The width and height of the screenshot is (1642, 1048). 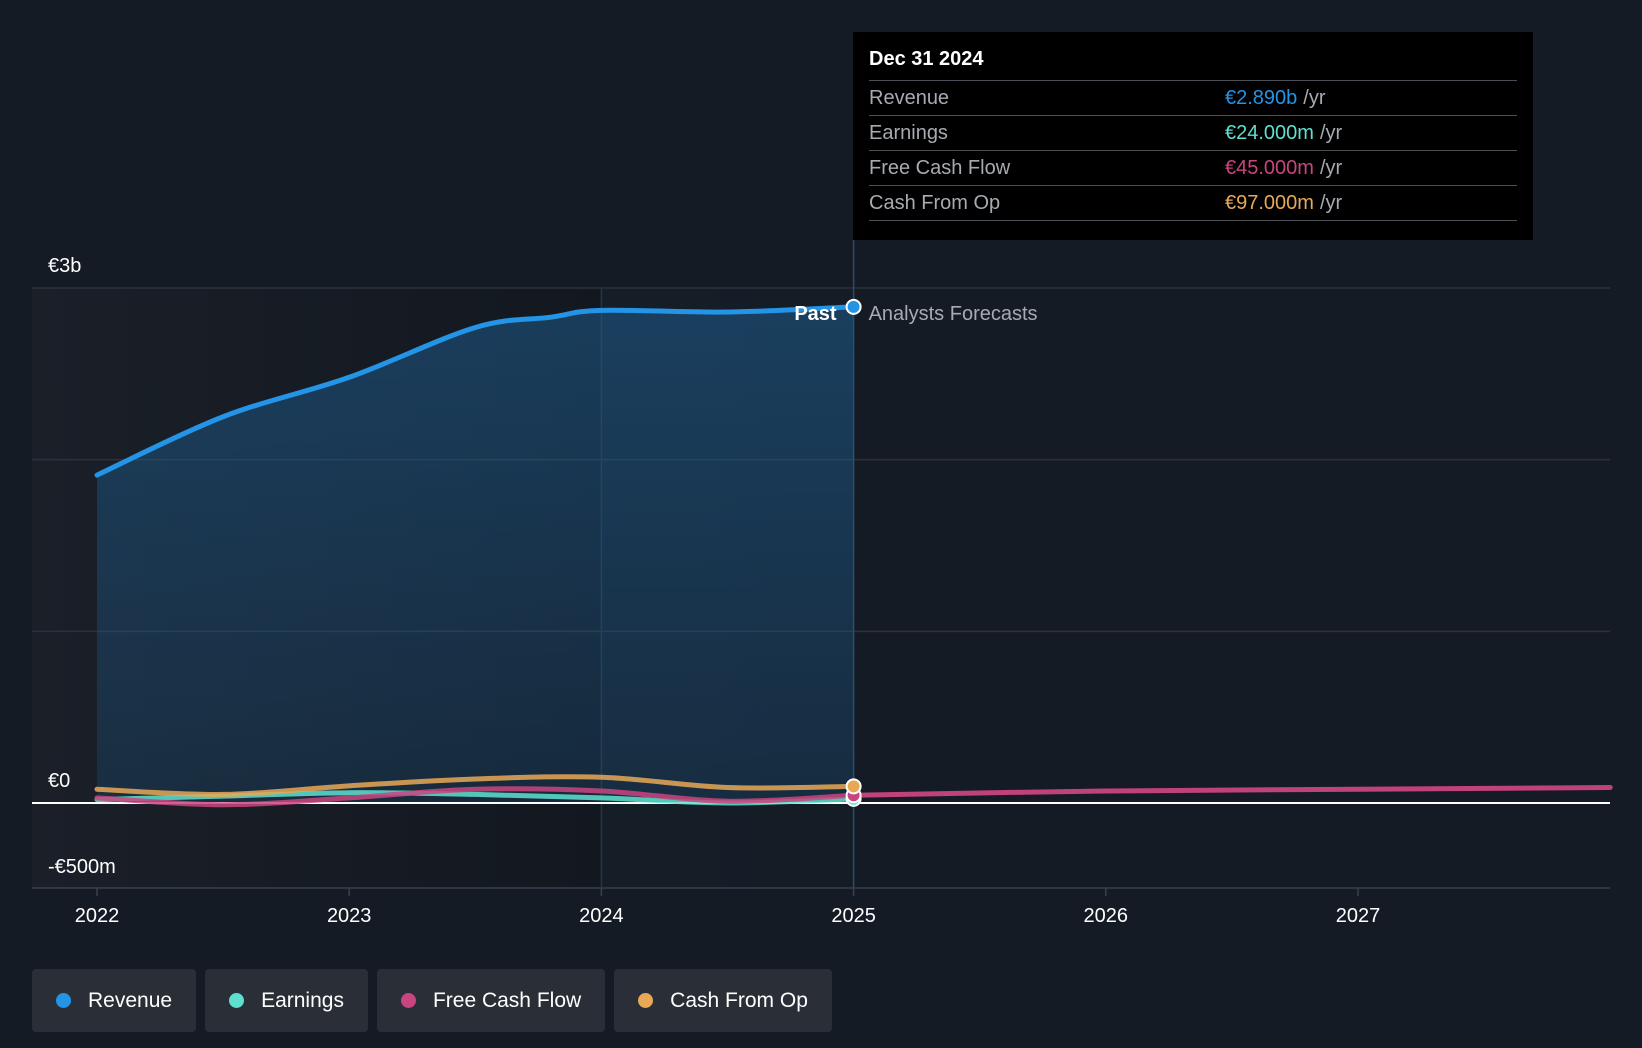 I want to click on legend-item-cash-from-op: Cash From Op, so click(x=723, y=1000).